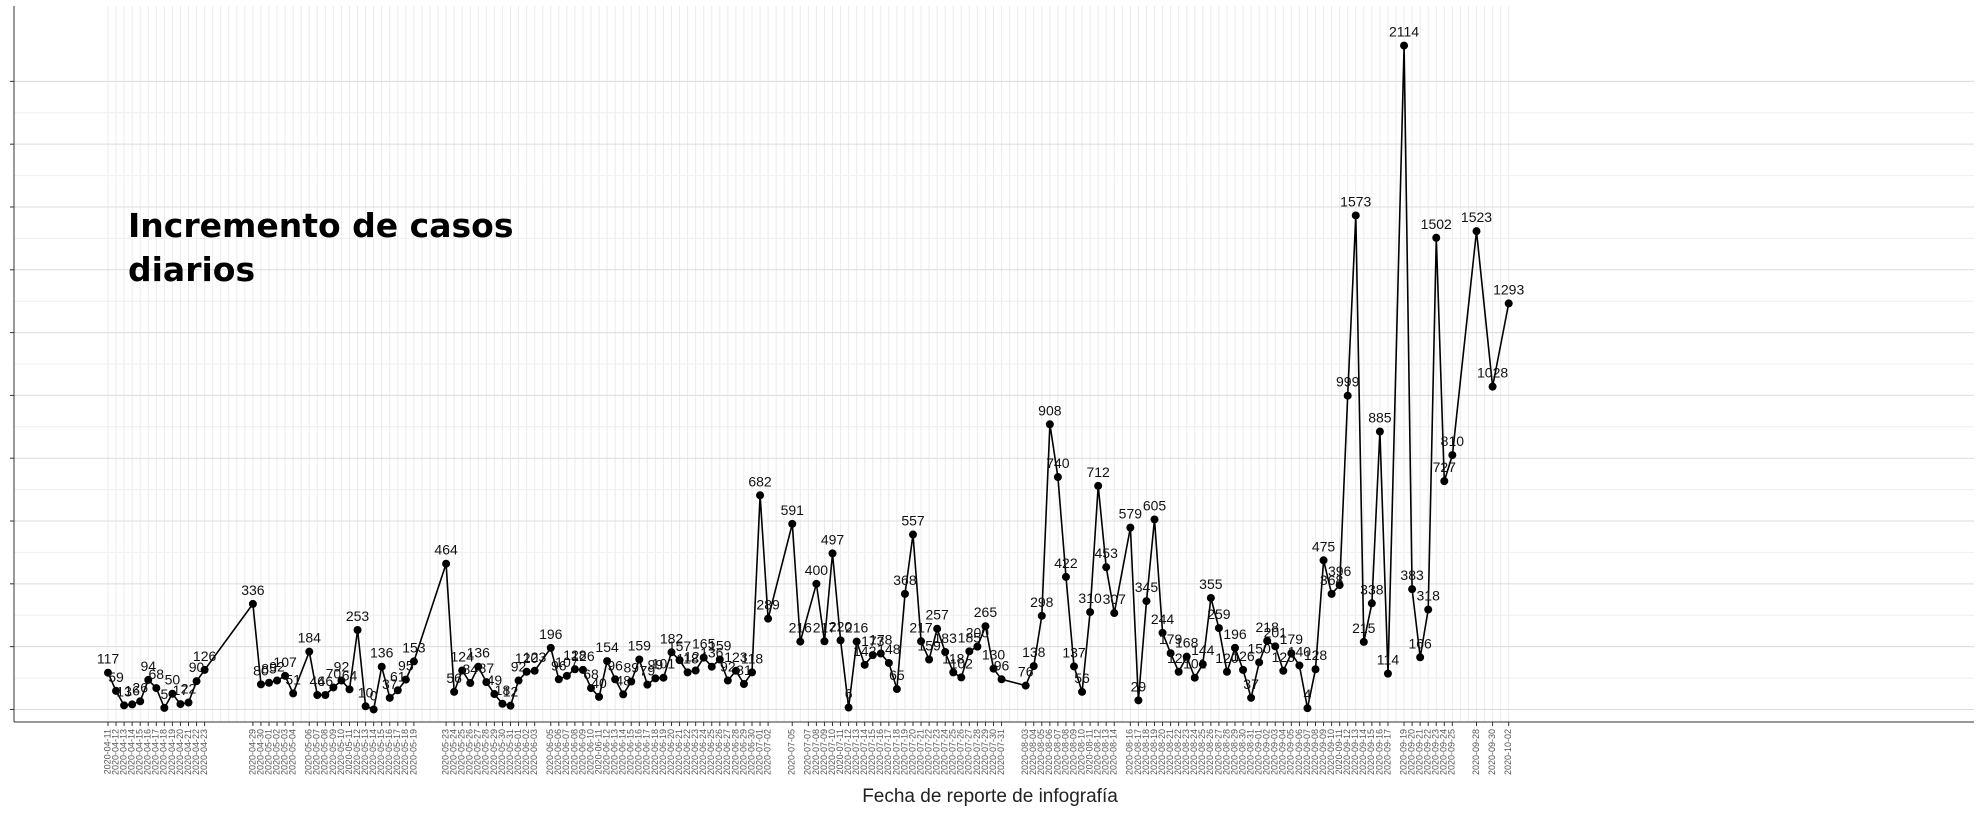 The height and width of the screenshot is (814, 1980). I want to click on x-tick-label: 2020-05-26, so click(470, 752).